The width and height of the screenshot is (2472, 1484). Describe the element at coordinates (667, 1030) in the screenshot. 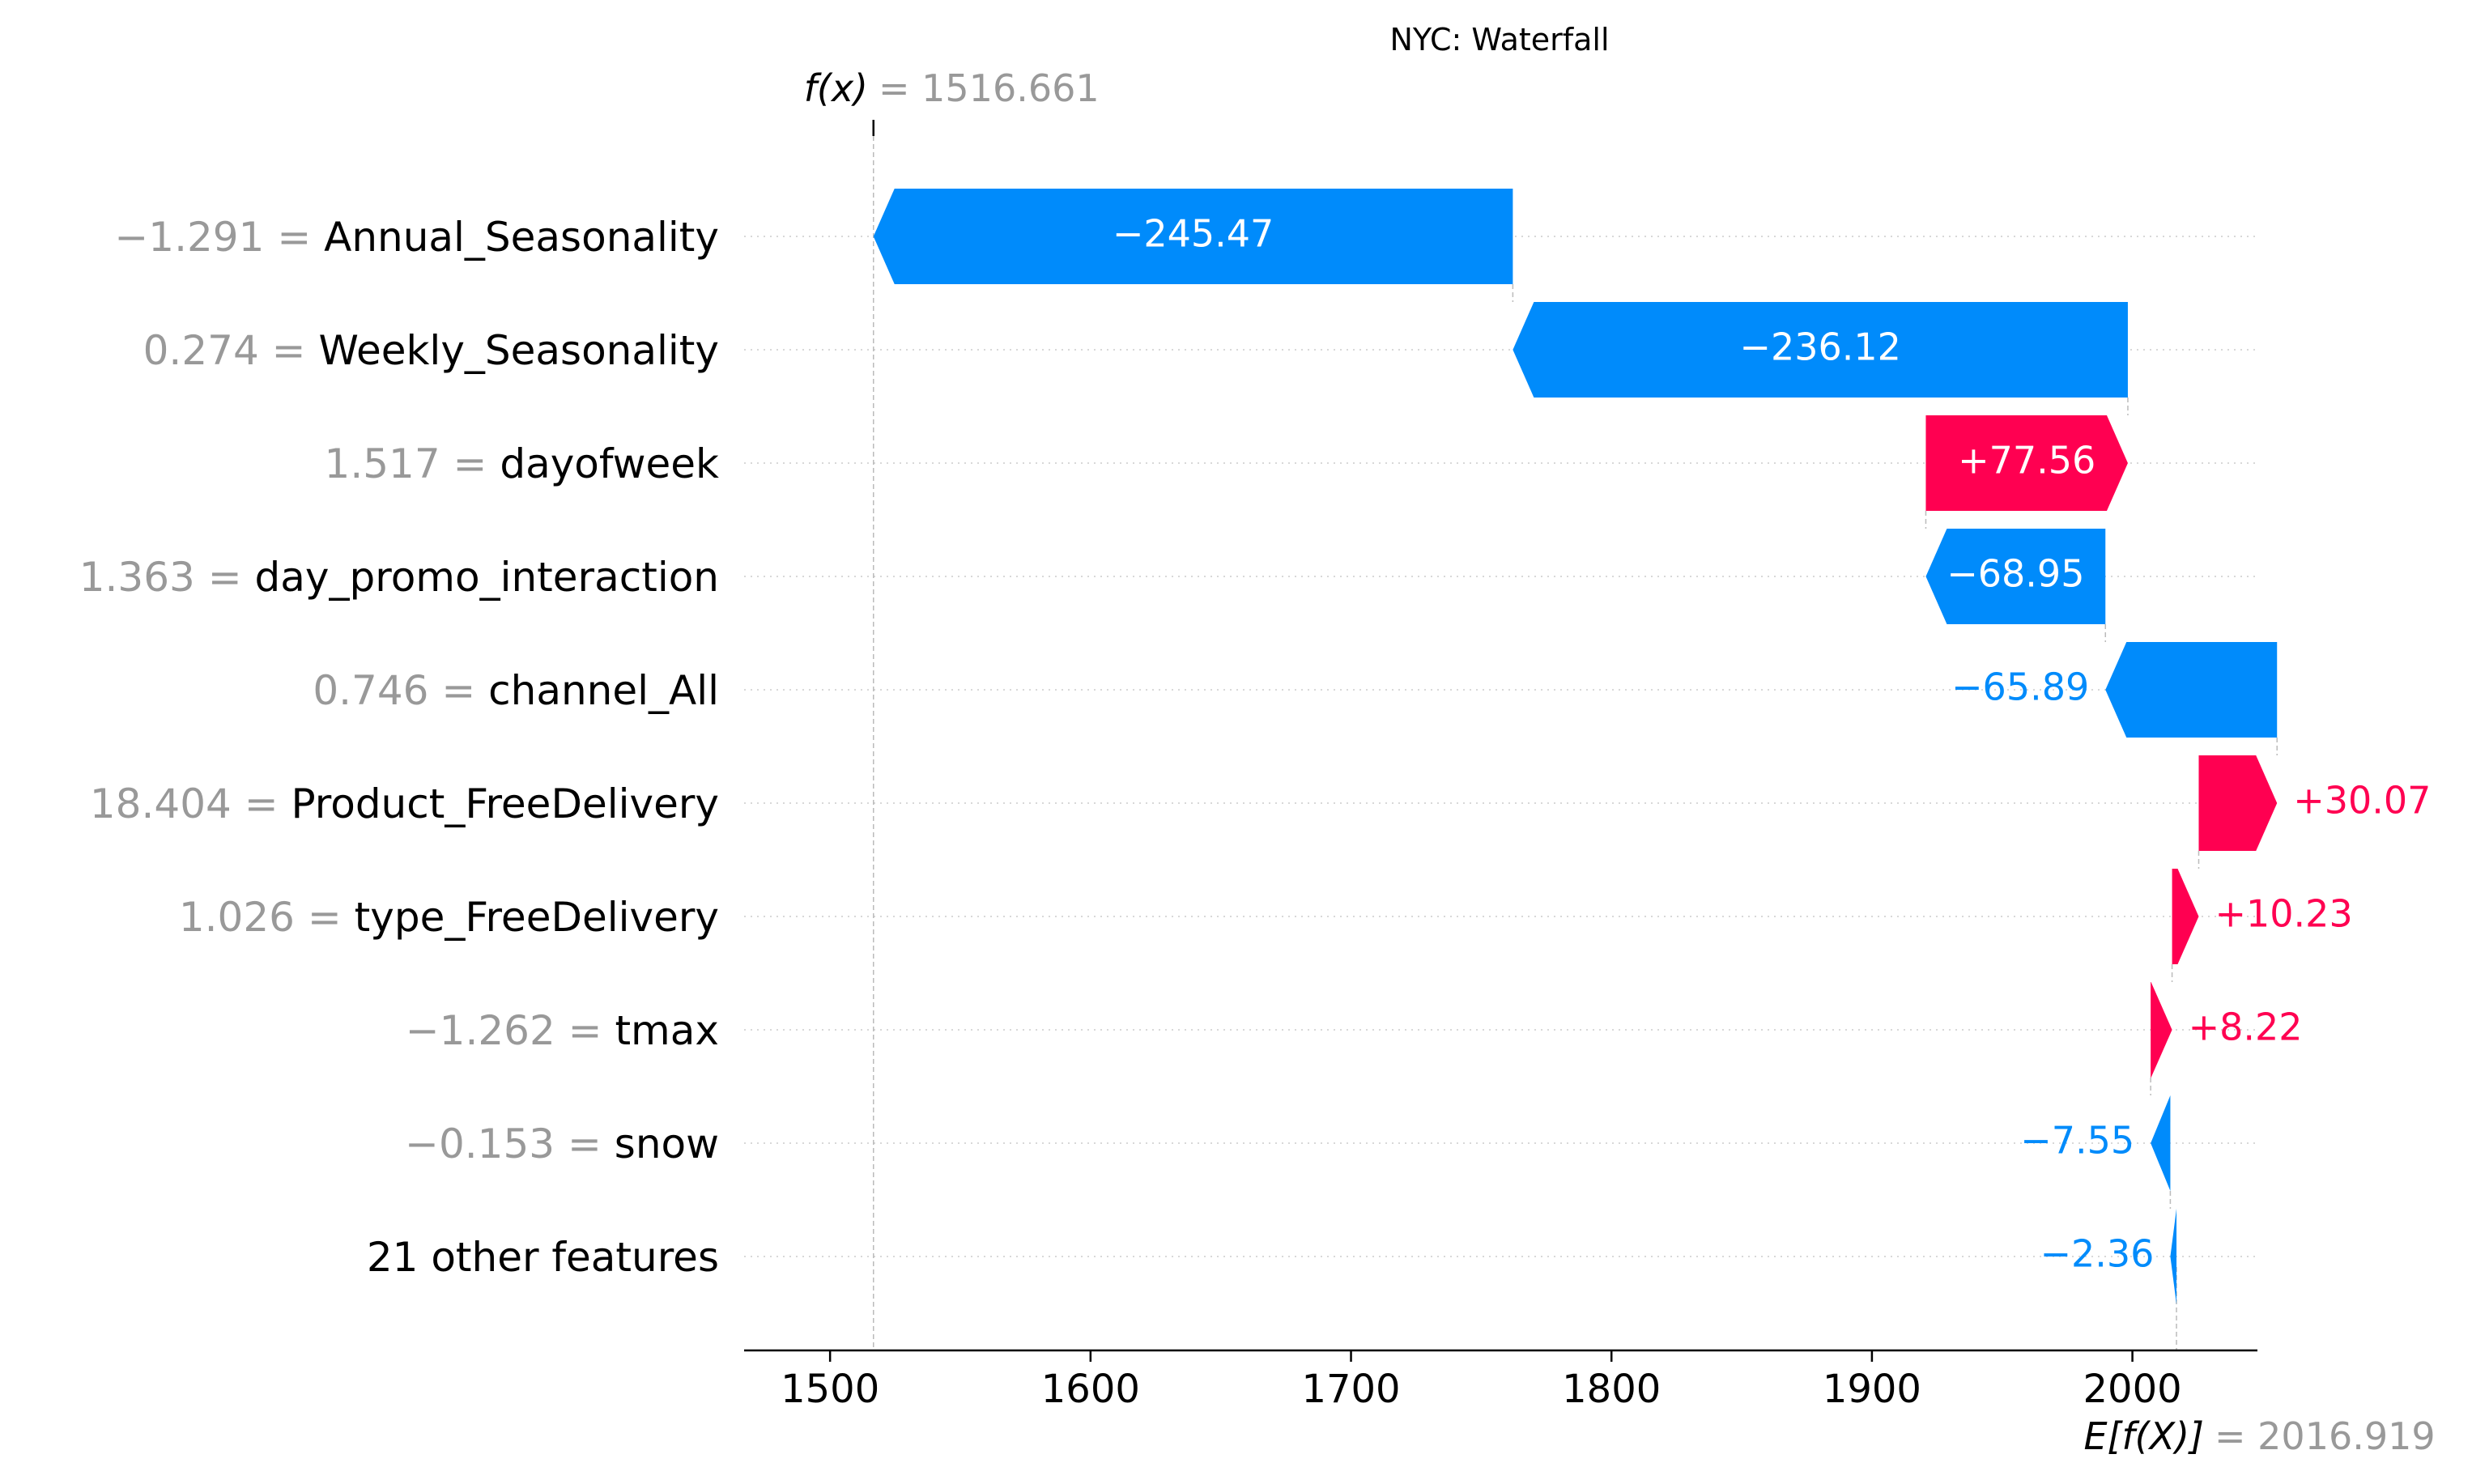

I see `feature-name: tmax` at that location.